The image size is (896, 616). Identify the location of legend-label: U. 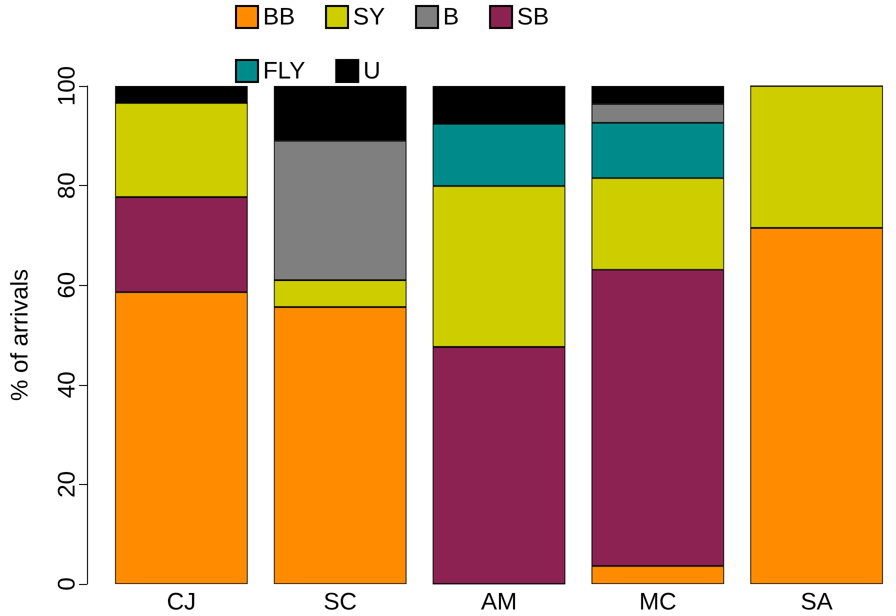
(372, 71).